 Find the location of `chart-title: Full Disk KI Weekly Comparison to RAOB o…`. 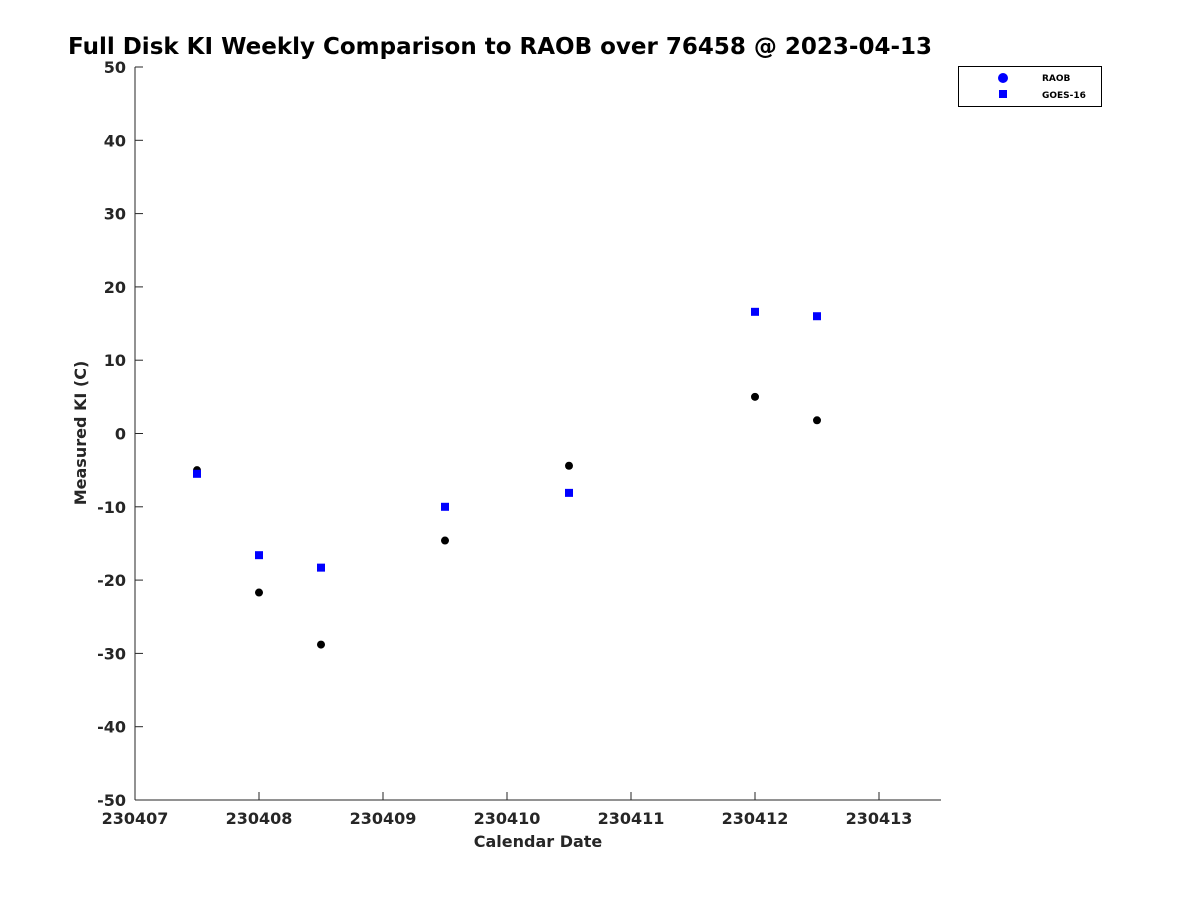

chart-title: Full Disk KI Weekly Comparison to RAOB o… is located at coordinates (500, 47).